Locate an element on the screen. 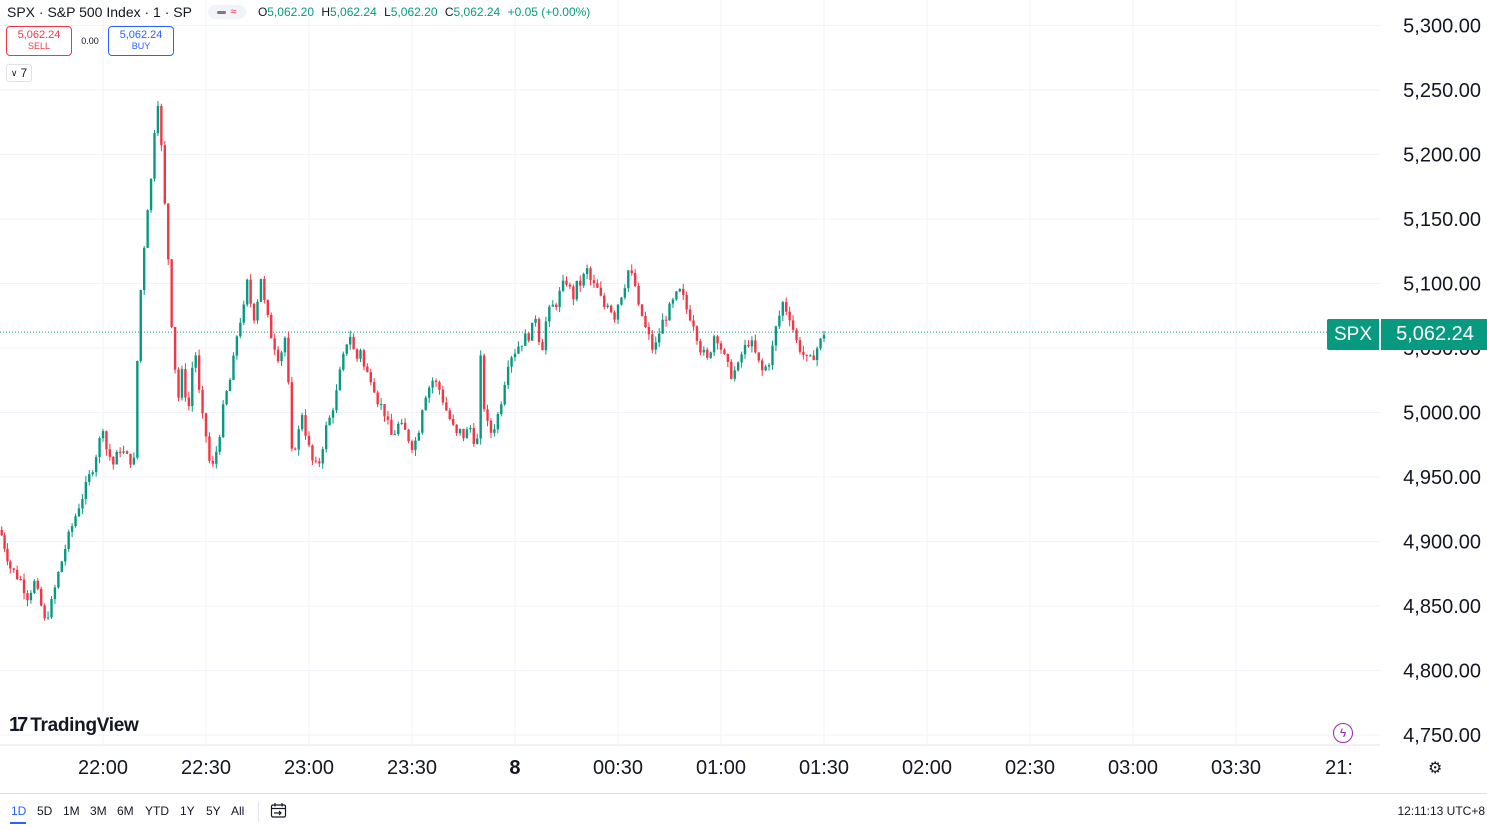 The height and width of the screenshot is (830, 1487). range-button-6m: 6M is located at coordinates (125, 811).